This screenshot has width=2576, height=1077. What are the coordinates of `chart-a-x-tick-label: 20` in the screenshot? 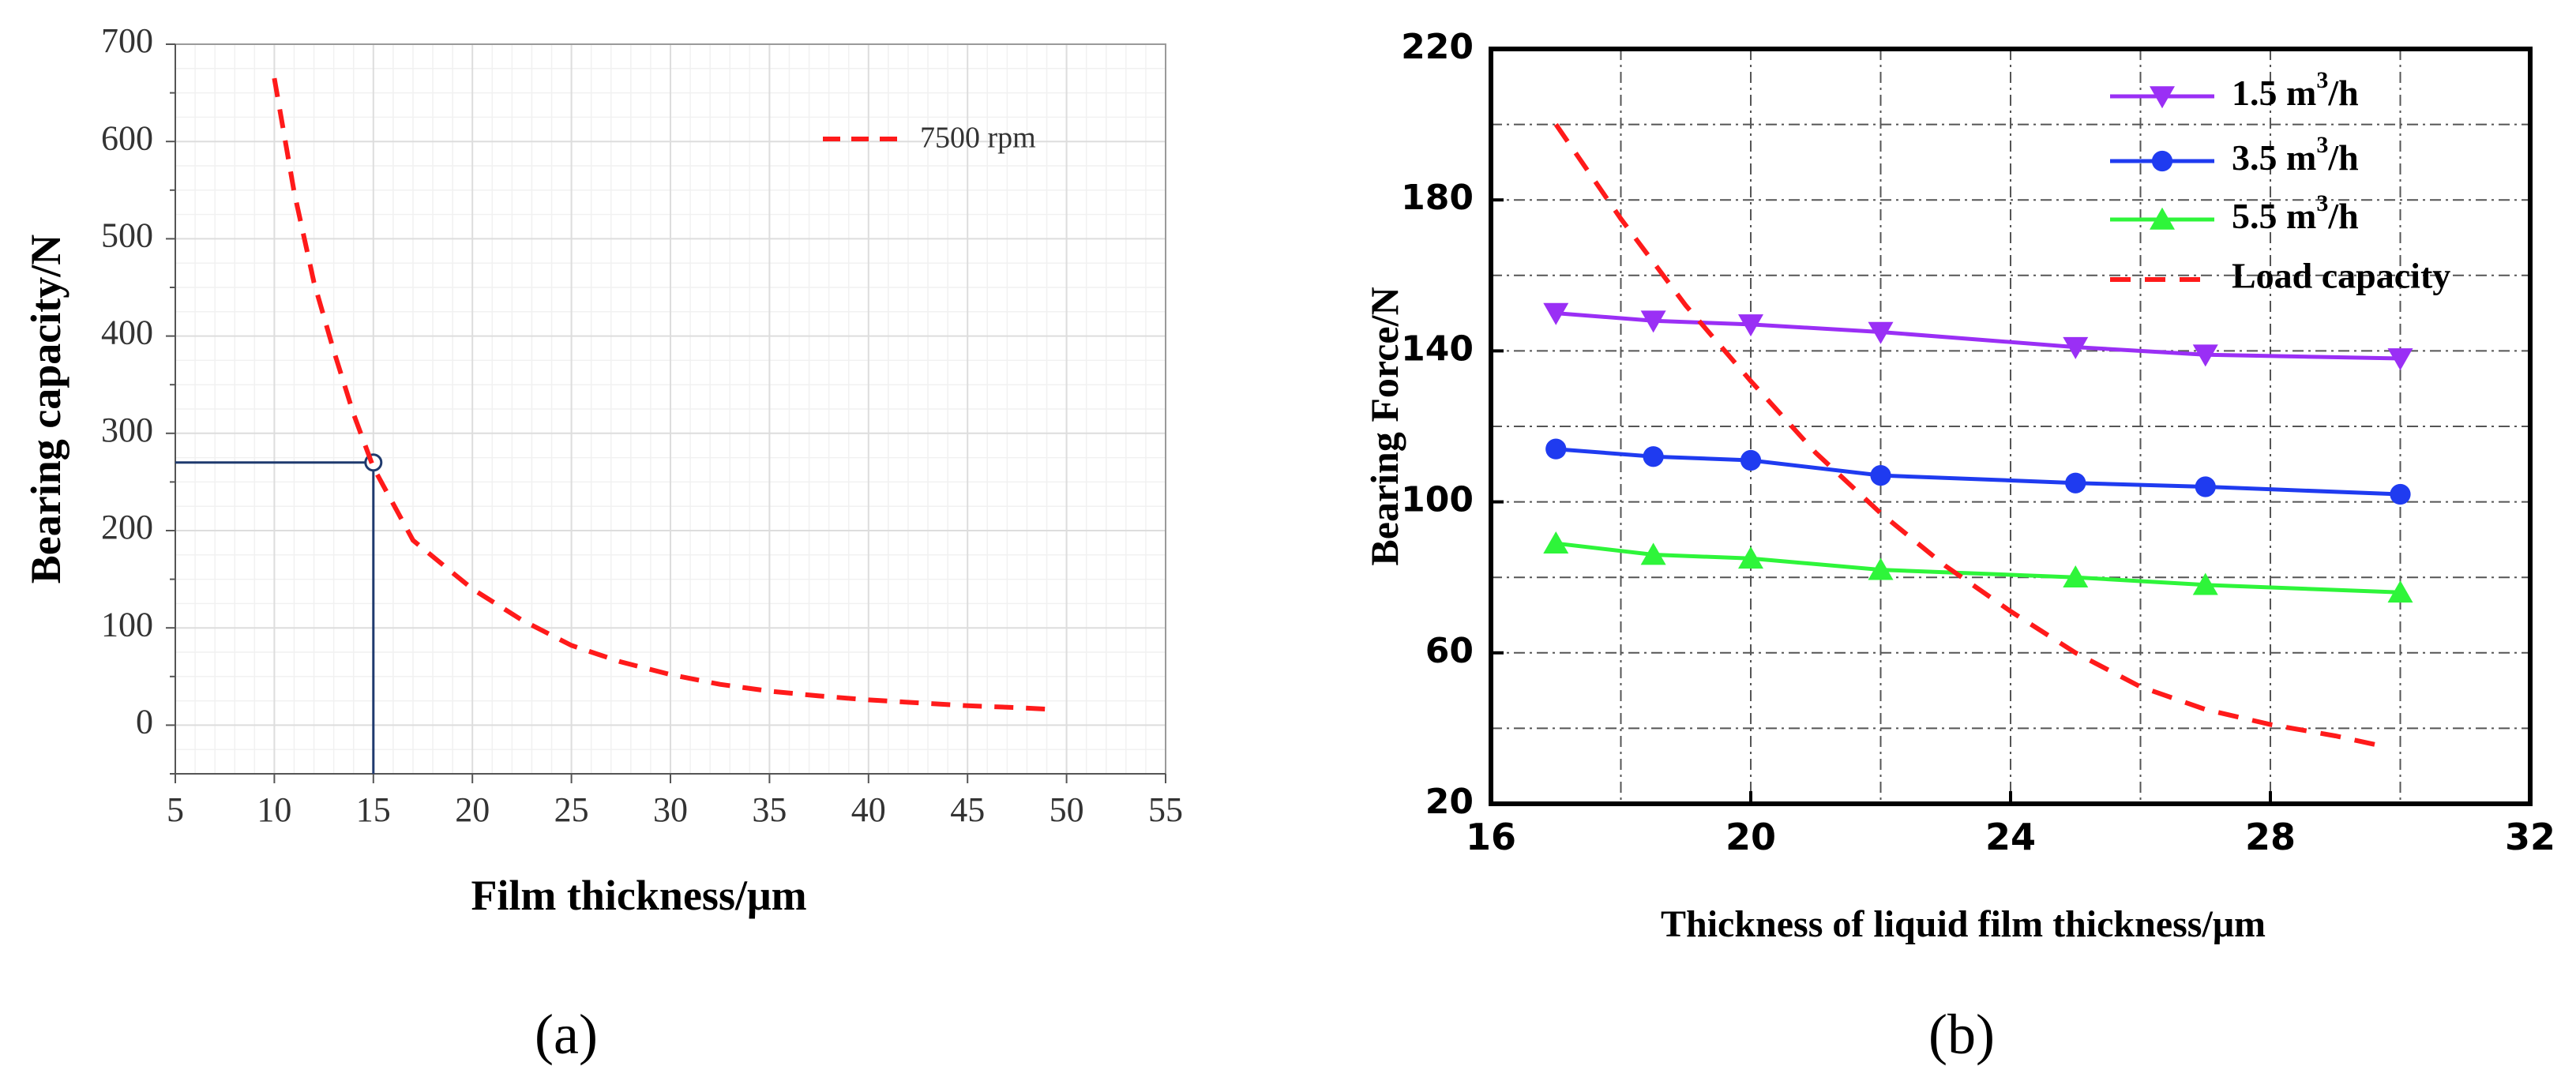 It's located at (472, 809).